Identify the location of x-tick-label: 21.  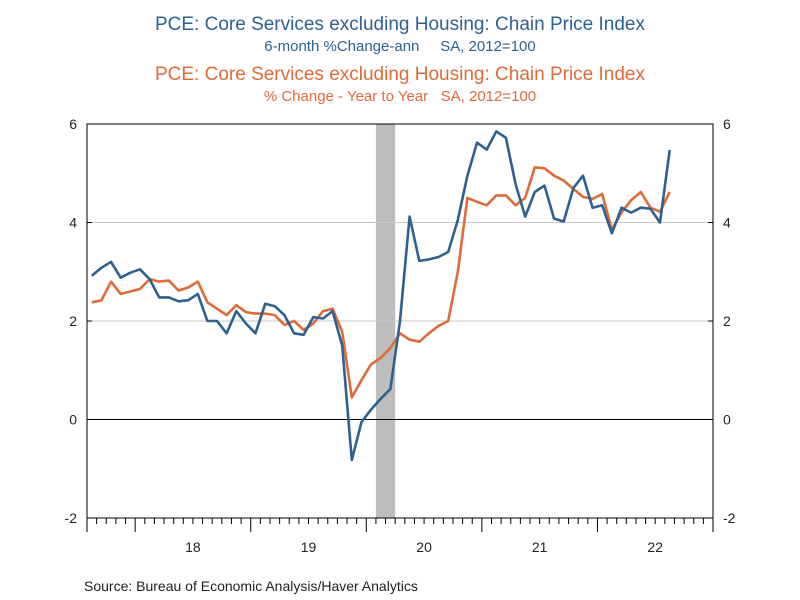
(540, 547).